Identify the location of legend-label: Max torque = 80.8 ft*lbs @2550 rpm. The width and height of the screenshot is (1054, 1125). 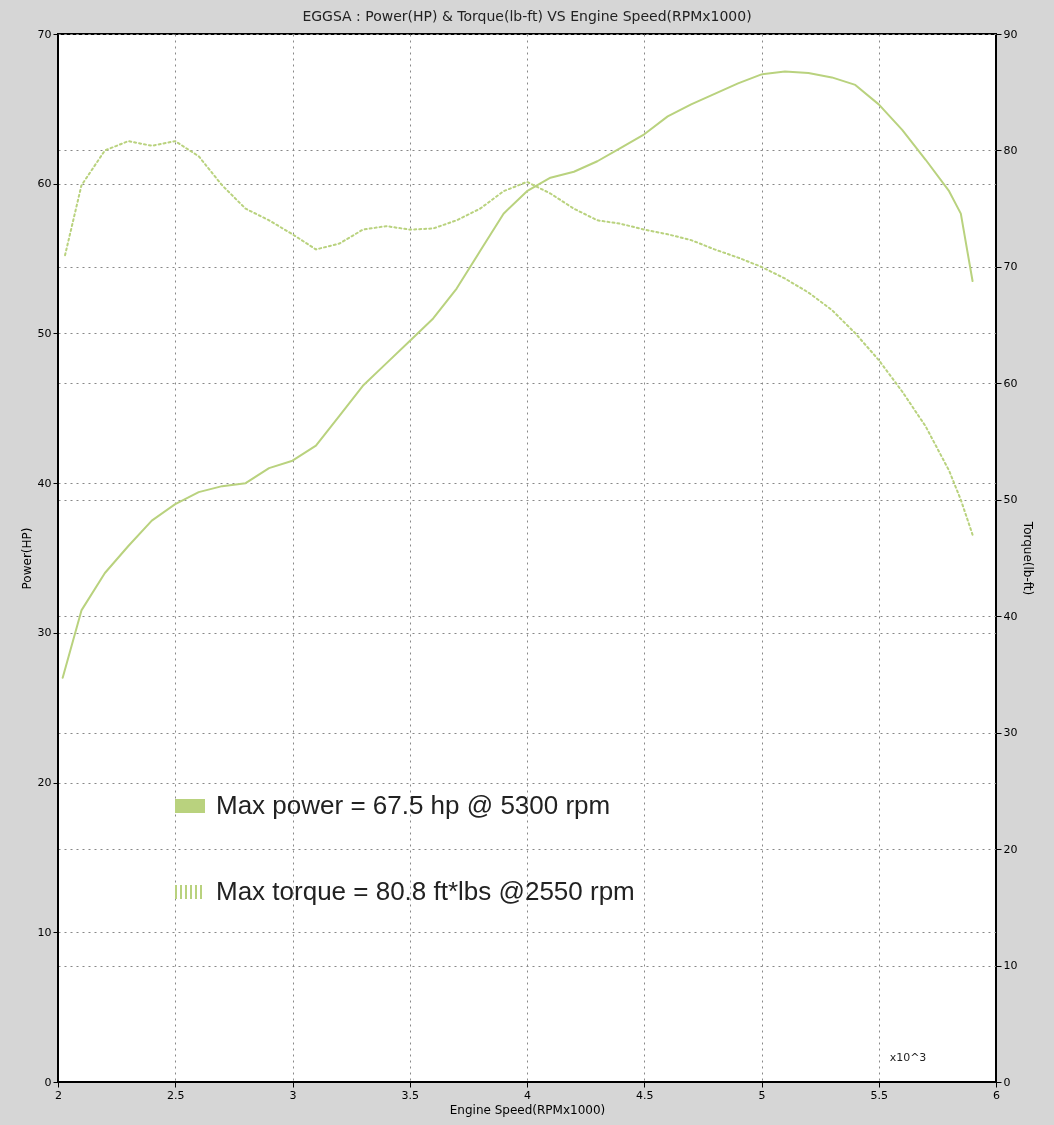
(425, 891).